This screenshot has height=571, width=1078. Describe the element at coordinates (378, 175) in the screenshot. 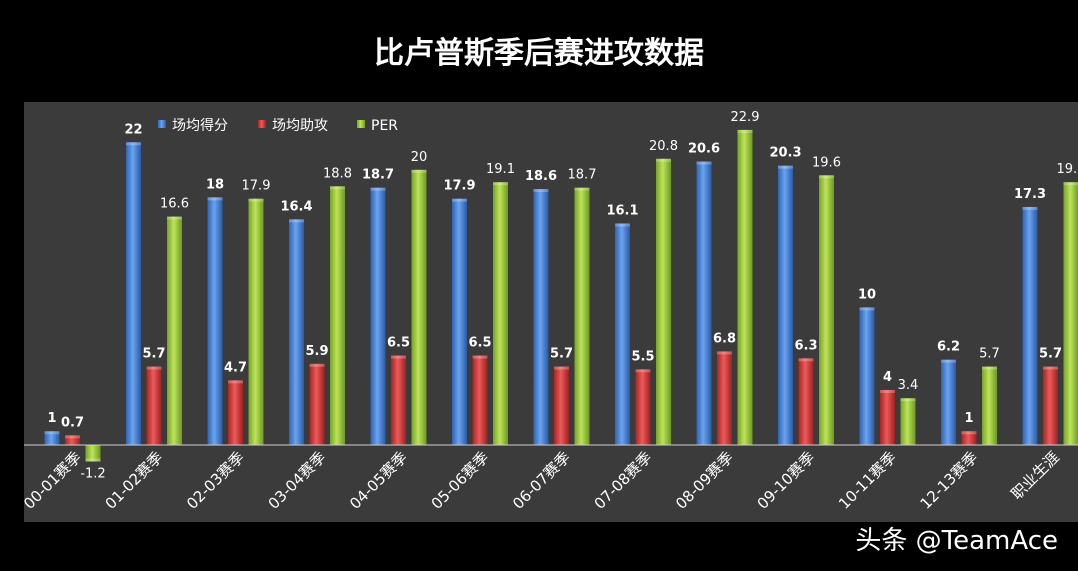

I see `value-label-0-4: 18.7` at that location.